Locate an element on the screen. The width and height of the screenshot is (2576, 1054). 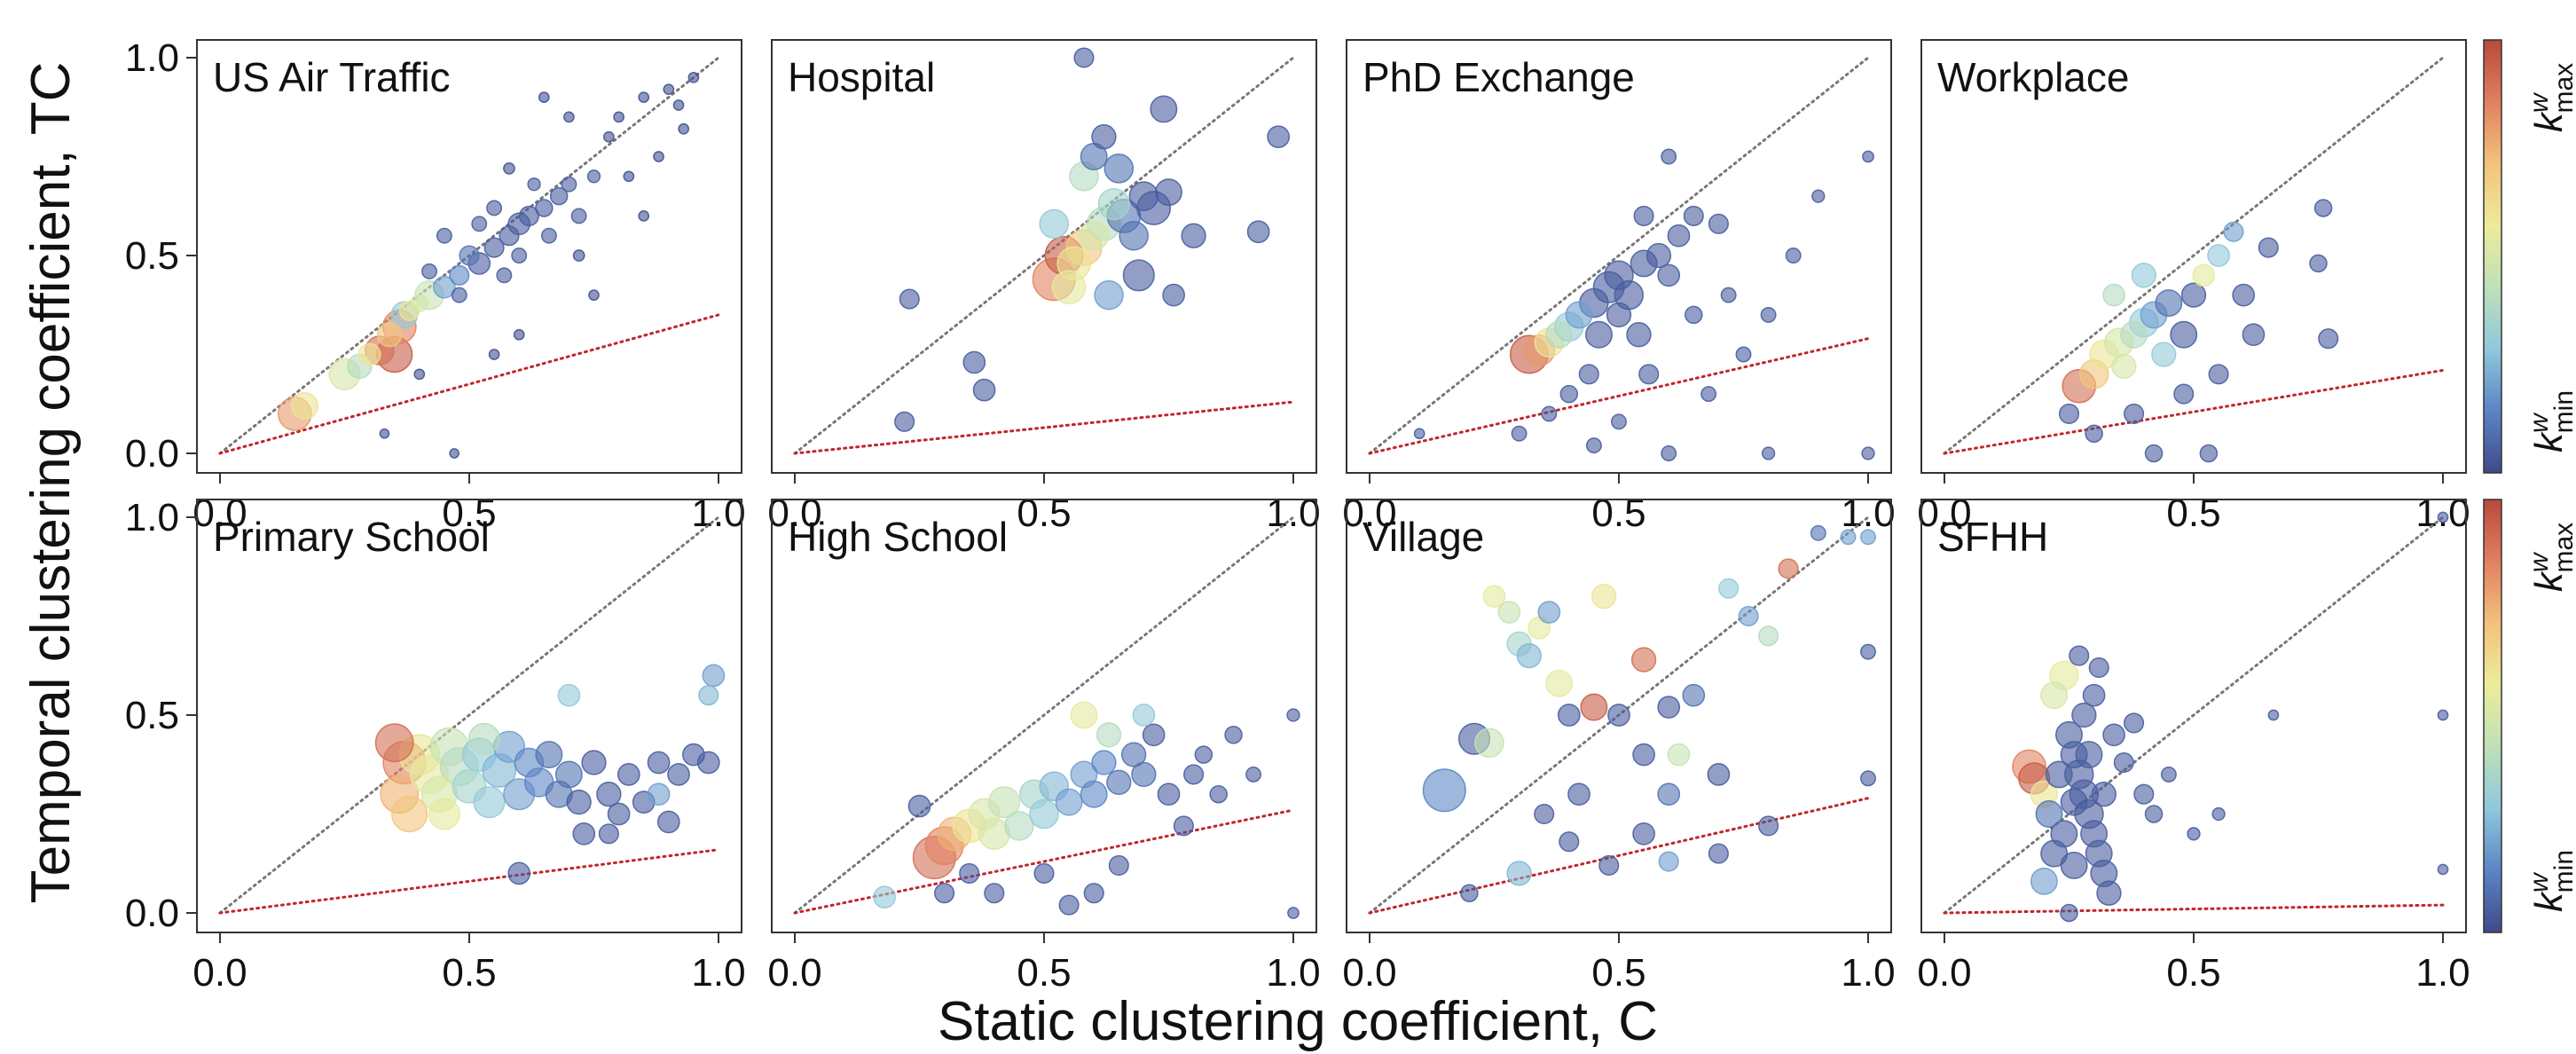
colorbar-top-min-label: kwmin is located at coordinates (2550, 421).